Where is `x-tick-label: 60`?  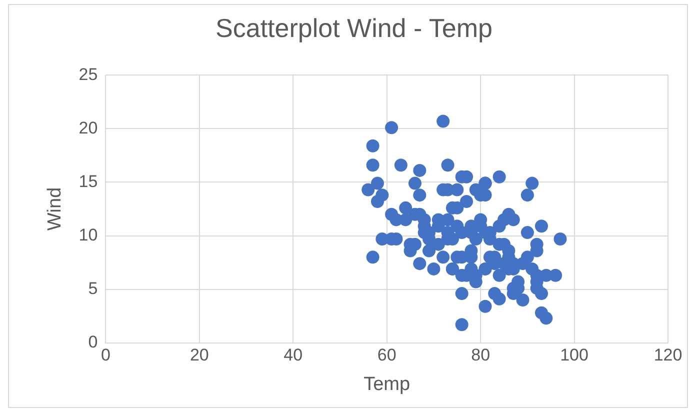
x-tick-label: 60 is located at coordinates (386, 355).